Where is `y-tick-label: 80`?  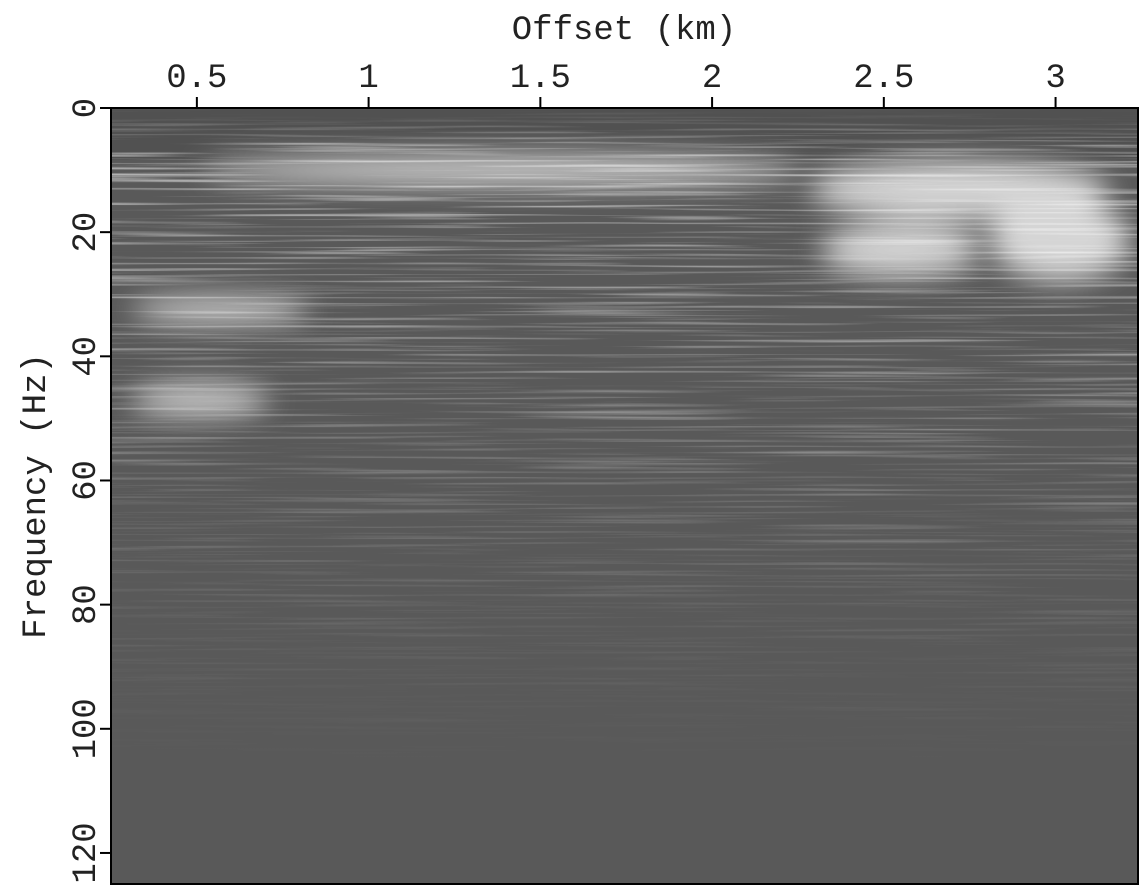 y-tick-label: 80 is located at coordinates (87, 604).